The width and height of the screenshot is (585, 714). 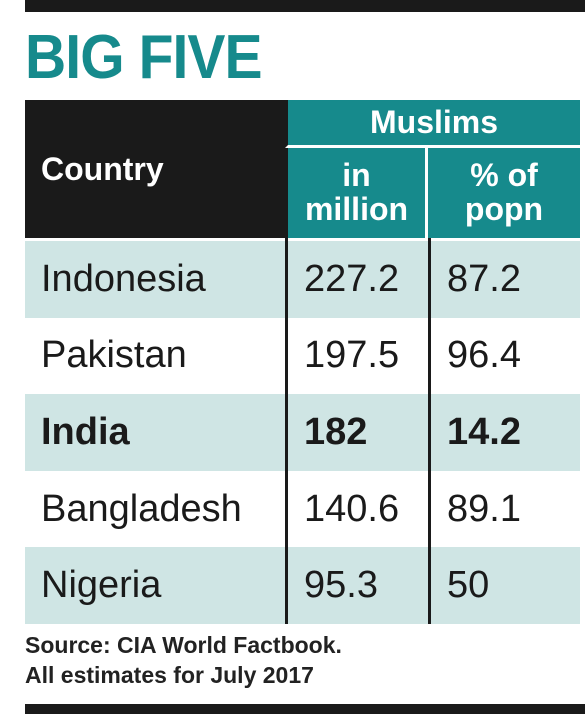 What do you see at coordinates (305, 6) in the screenshot?
I see `top-rule` at bounding box center [305, 6].